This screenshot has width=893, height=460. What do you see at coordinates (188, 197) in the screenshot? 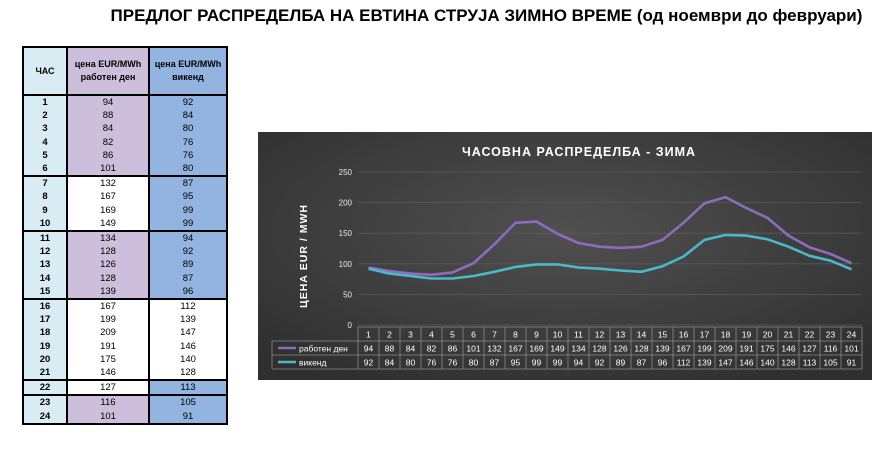
I see `weekend-price-cell: 95` at bounding box center [188, 197].